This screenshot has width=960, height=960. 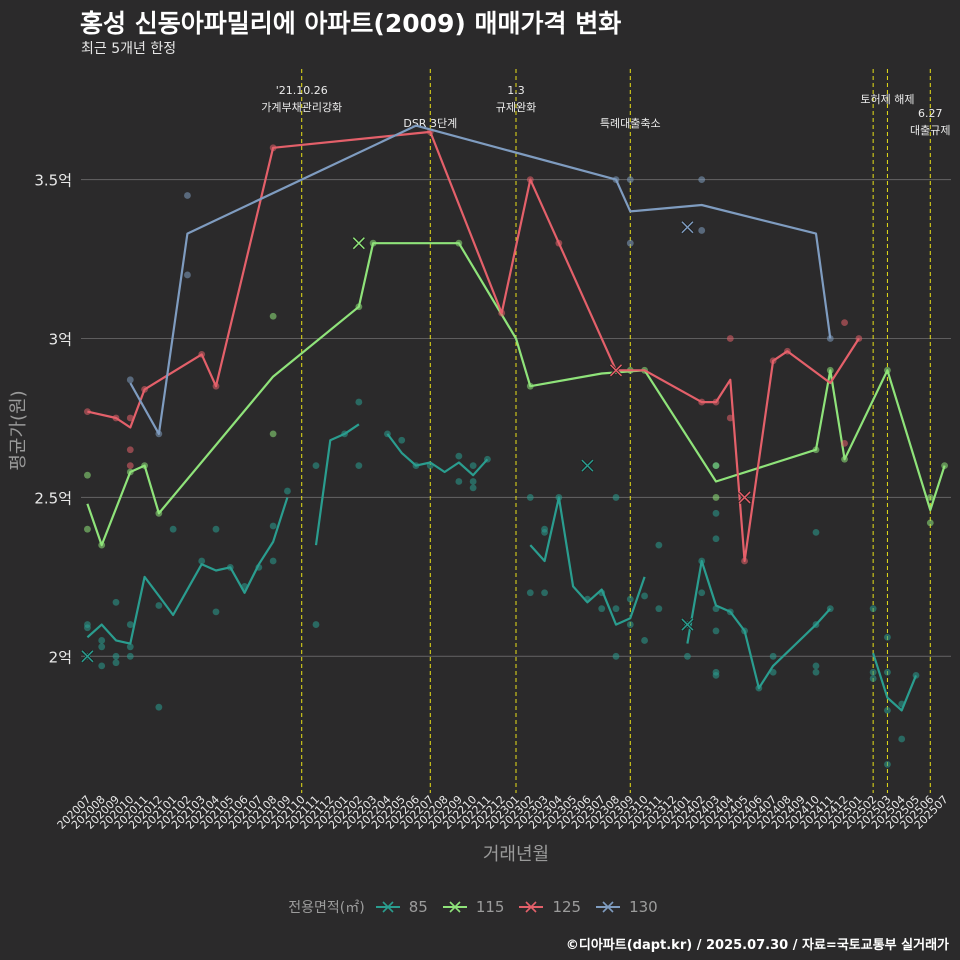 I want to click on y-tick-label: 2.5억, so click(x=53, y=498).